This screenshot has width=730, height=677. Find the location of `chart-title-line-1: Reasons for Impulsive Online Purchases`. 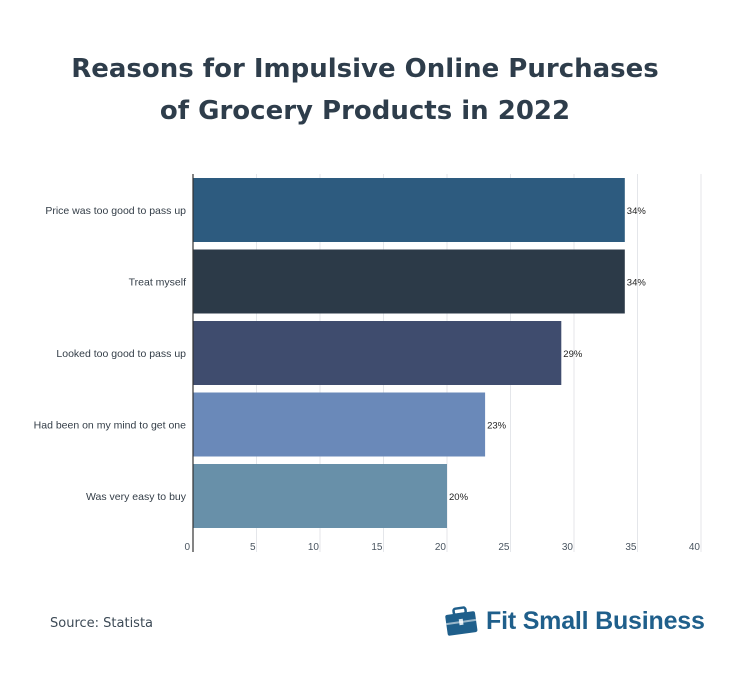

chart-title-line-1: Reasons for Impulsive Online Purchases is located at coordinates (365, 69).